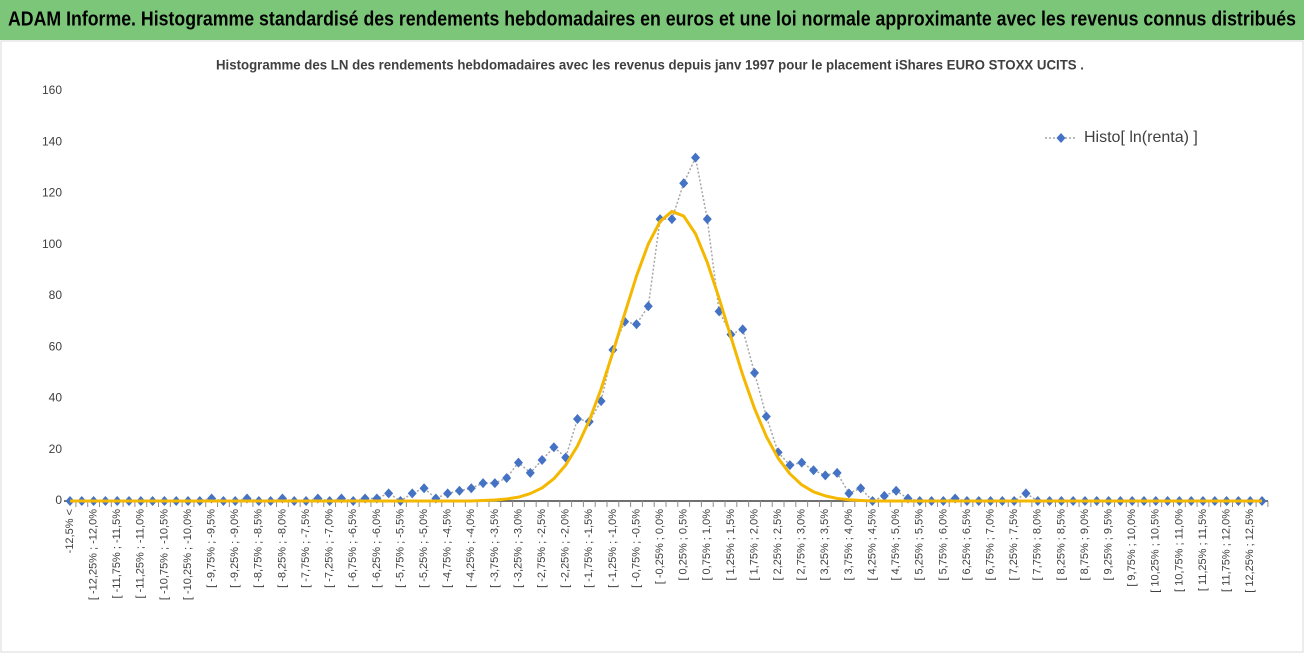 The height and width of the screenshot is (653, 1304). Describe the element at coordinates (636, 548) in the screenshot. I see `x-tick-label: [ -0,75% ; -0,5%` at that location.